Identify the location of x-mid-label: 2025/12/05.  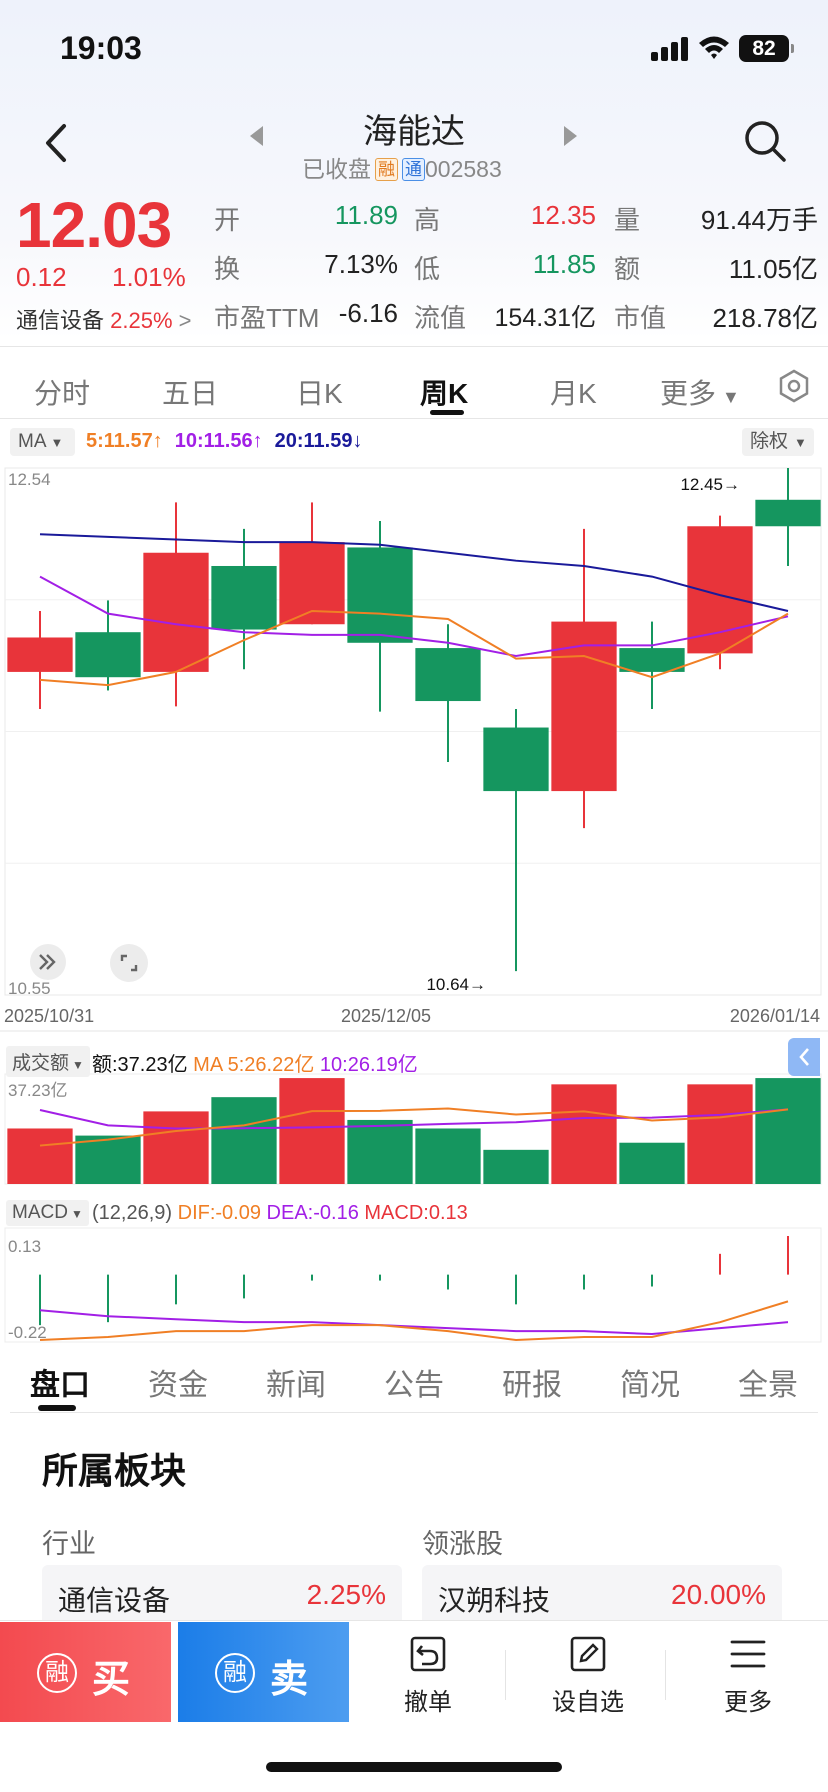
(386, 1016).